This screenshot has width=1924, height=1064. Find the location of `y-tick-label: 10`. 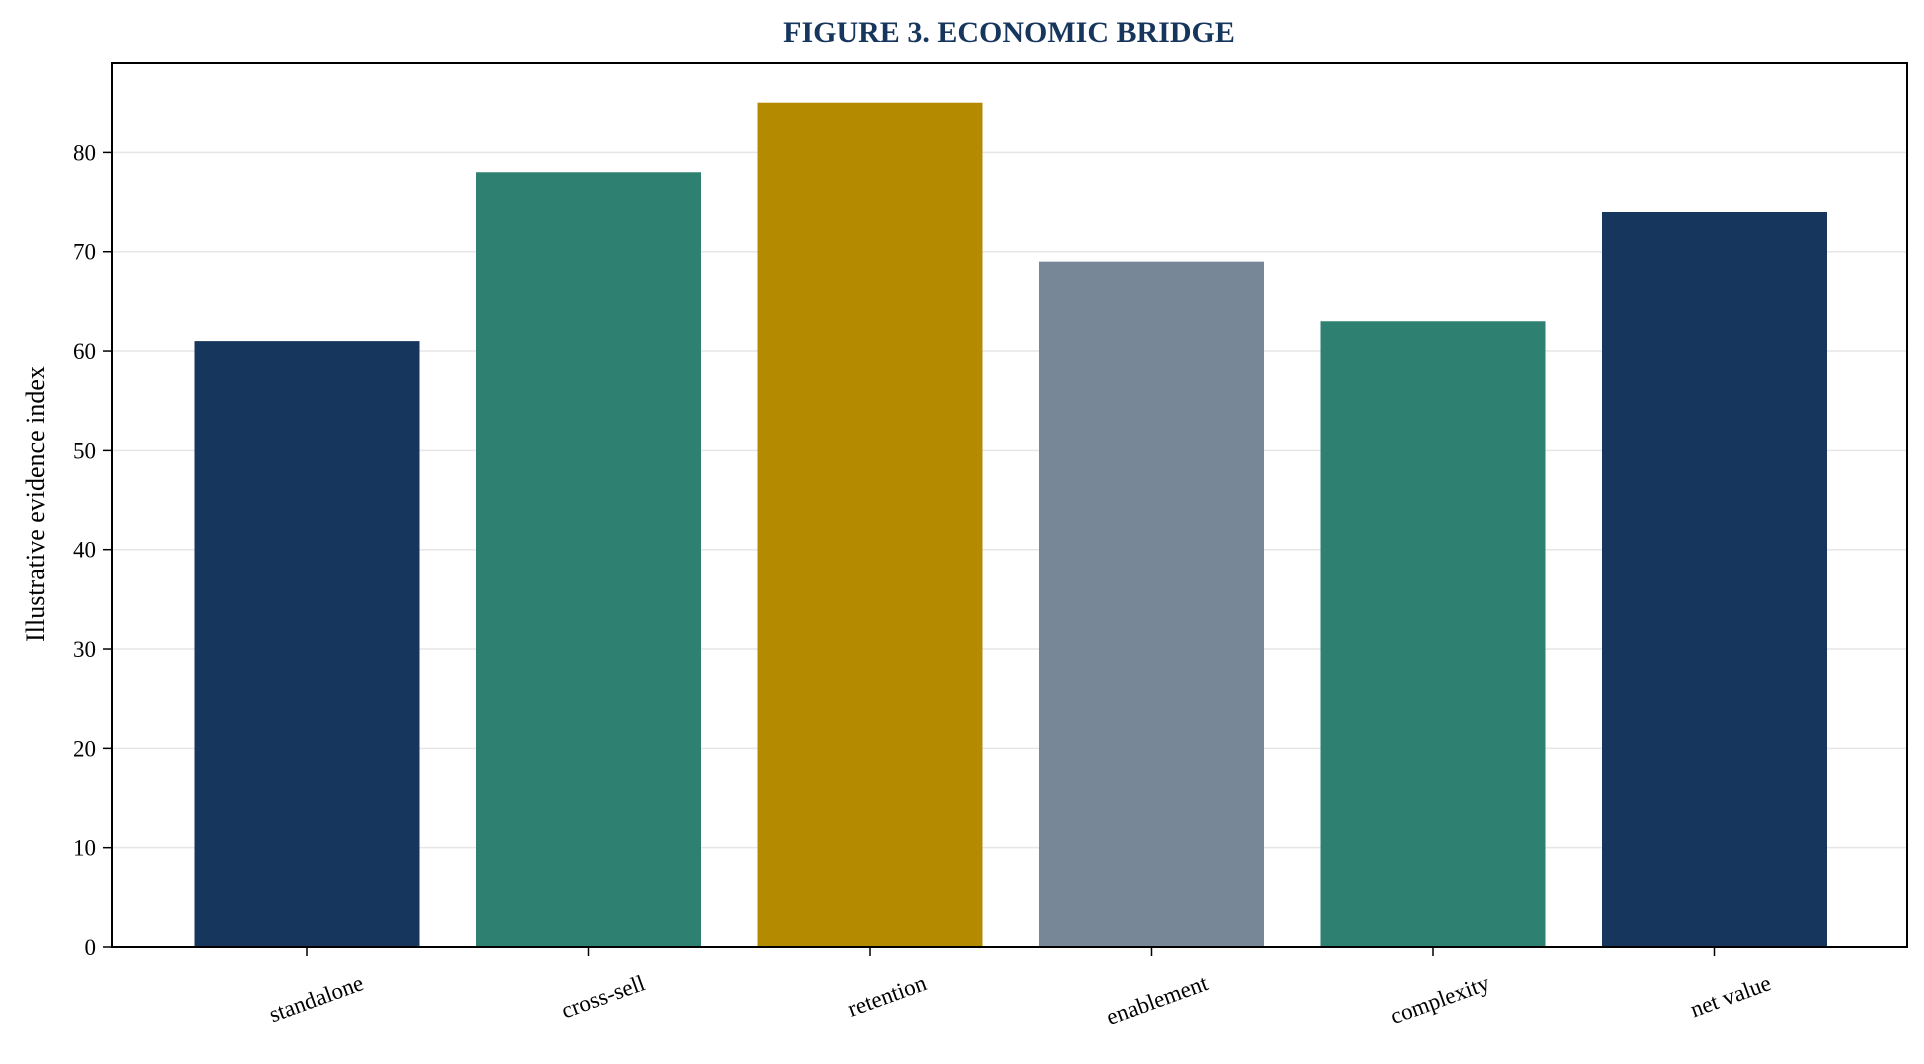

y-tick-label: 10 is located at coordinates (84, 848).